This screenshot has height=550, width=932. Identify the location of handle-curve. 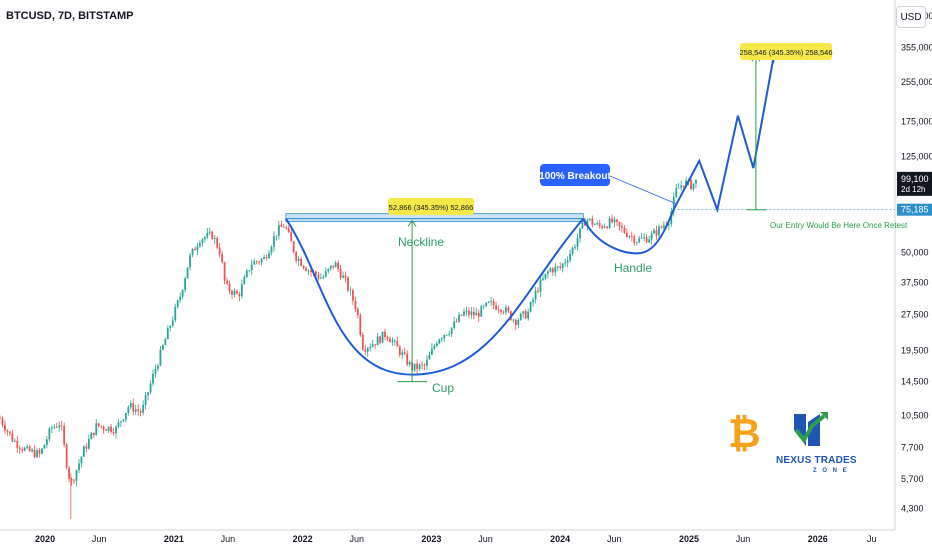
(628, 232).